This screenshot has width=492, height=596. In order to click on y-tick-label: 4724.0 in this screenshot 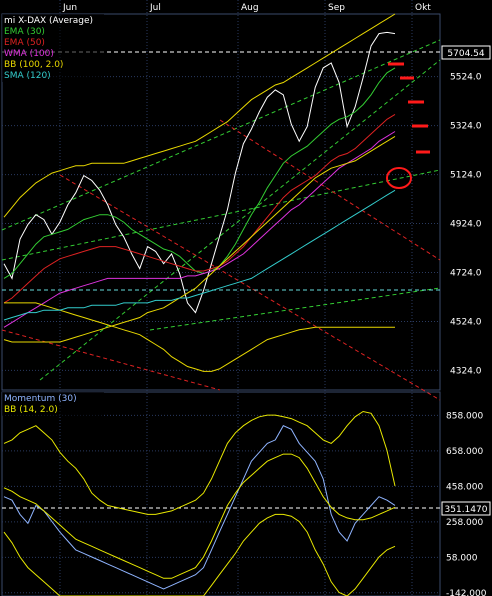, I will do `click(466, 274)`.